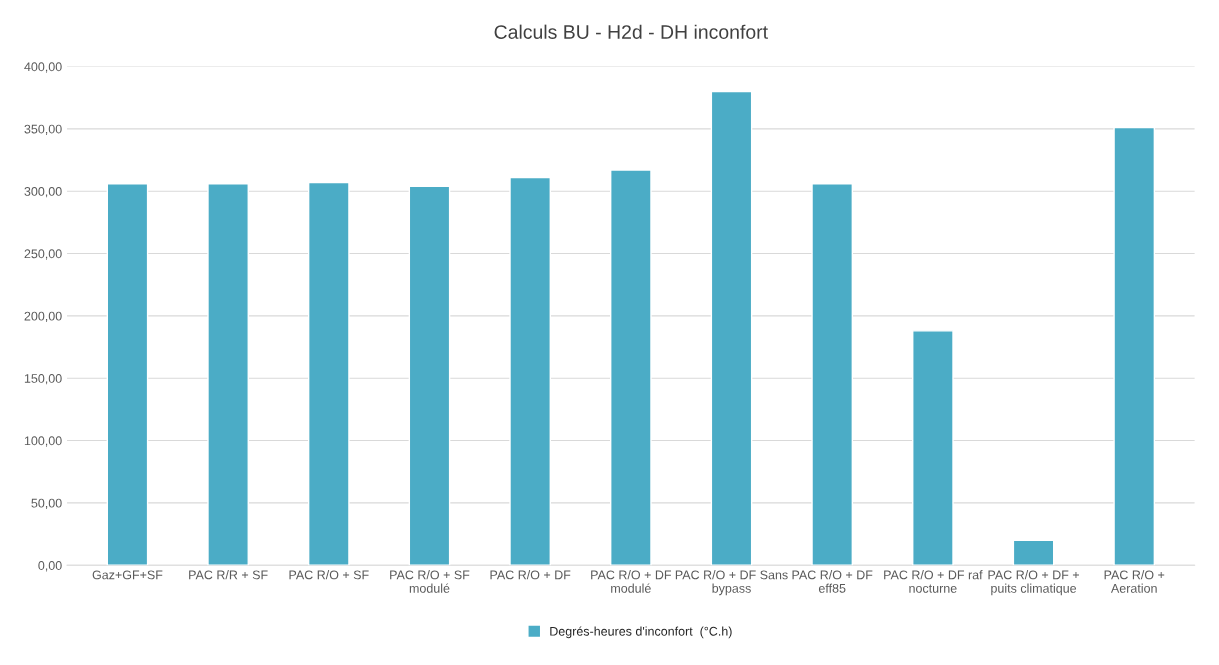 The image size is (1219, 665). I want to click on y-tick-label: 250,00, so click(43, 254).